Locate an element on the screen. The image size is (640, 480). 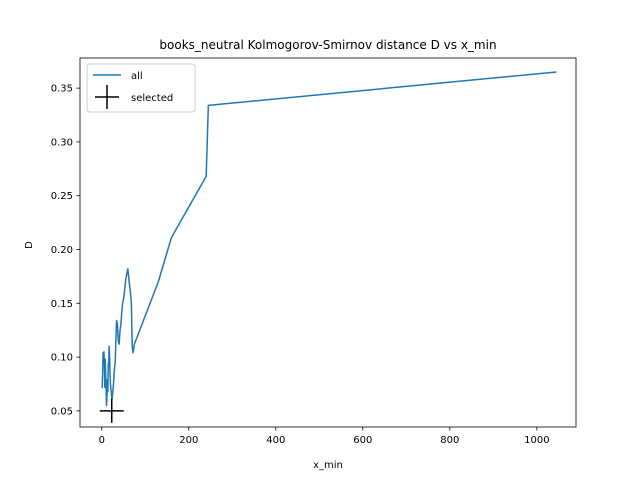
y-tick-label: 0.05 is located at coordinates (62, 411).